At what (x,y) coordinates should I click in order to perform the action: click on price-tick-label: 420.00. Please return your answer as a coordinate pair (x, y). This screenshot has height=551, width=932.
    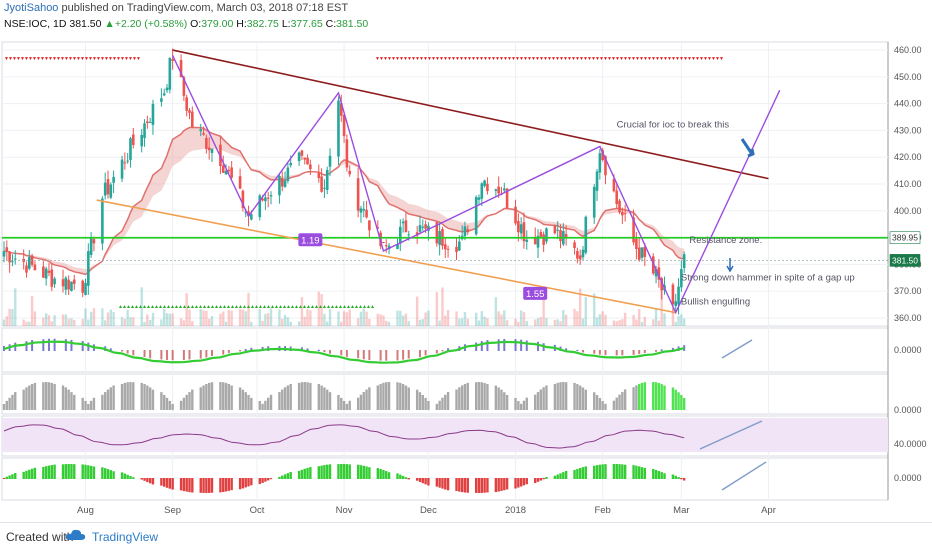
    Looking at the image, I should click on (908, 157).